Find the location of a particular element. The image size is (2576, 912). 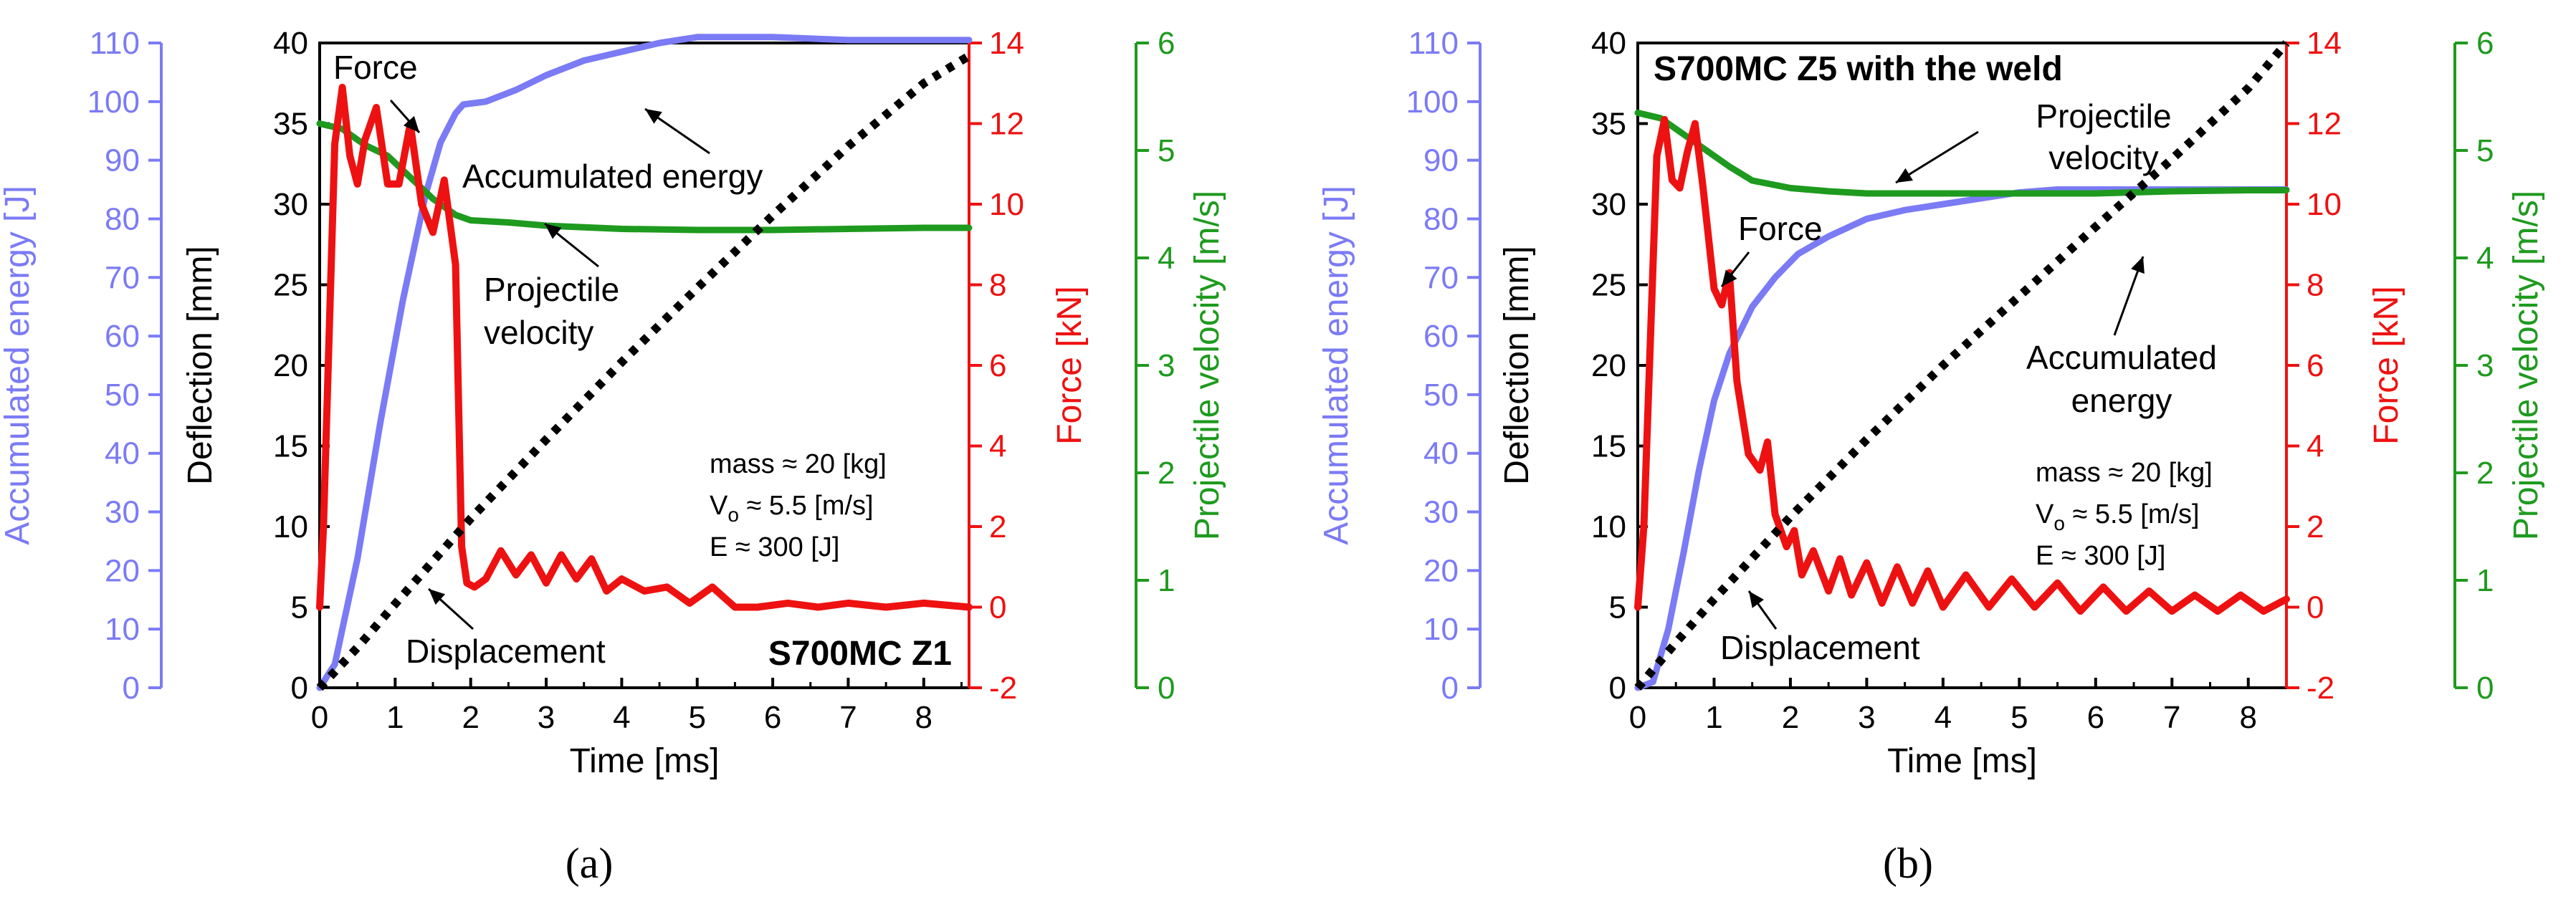

info-mass: mass ≈ 20 [kg] is located at coordinates (798, 464).